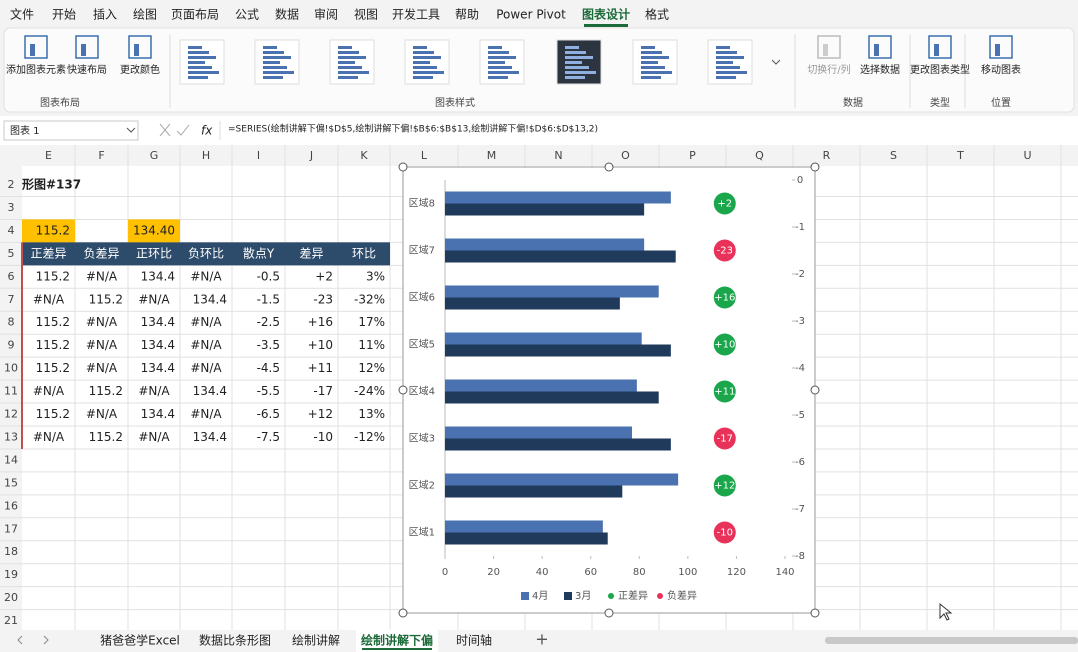  What do you see at coordinates (311, 155) in the screenshot?
I see `column-header: J` at bounding box center [311, 155].